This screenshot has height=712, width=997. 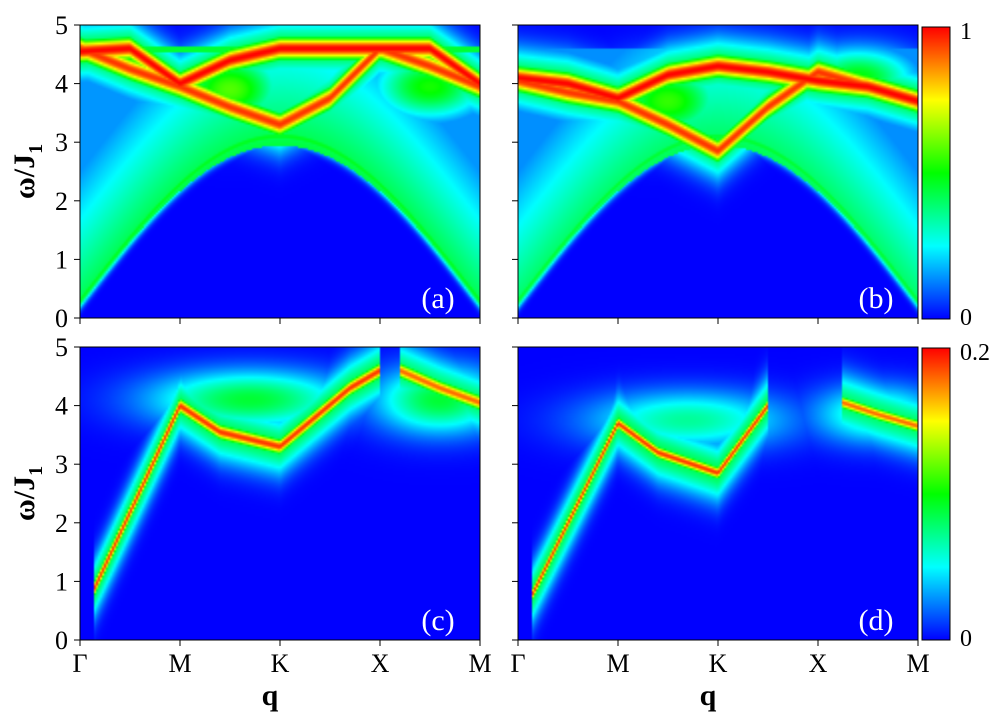 What do you see at coordinates (437, 298) in the screenshot?
I see `panel-tag: (a)` at bounding box center [437, 298].